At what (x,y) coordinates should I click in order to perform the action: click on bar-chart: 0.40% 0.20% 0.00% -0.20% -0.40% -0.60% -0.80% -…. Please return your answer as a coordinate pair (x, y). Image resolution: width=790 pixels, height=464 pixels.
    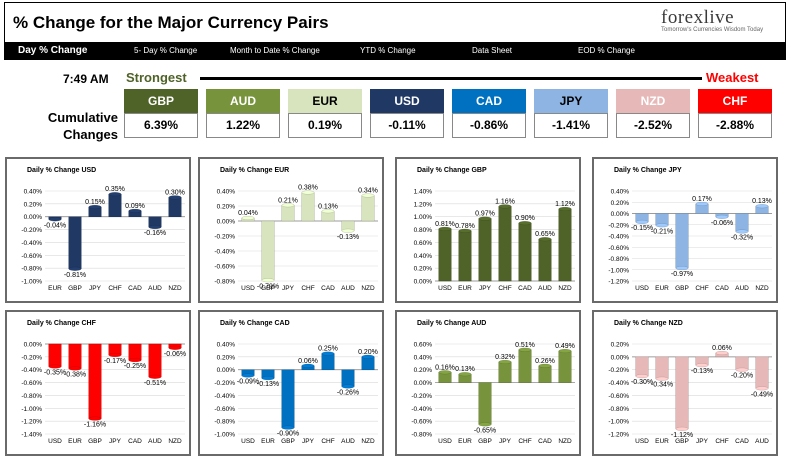
    Looking at the image, I should click on (103, 239).